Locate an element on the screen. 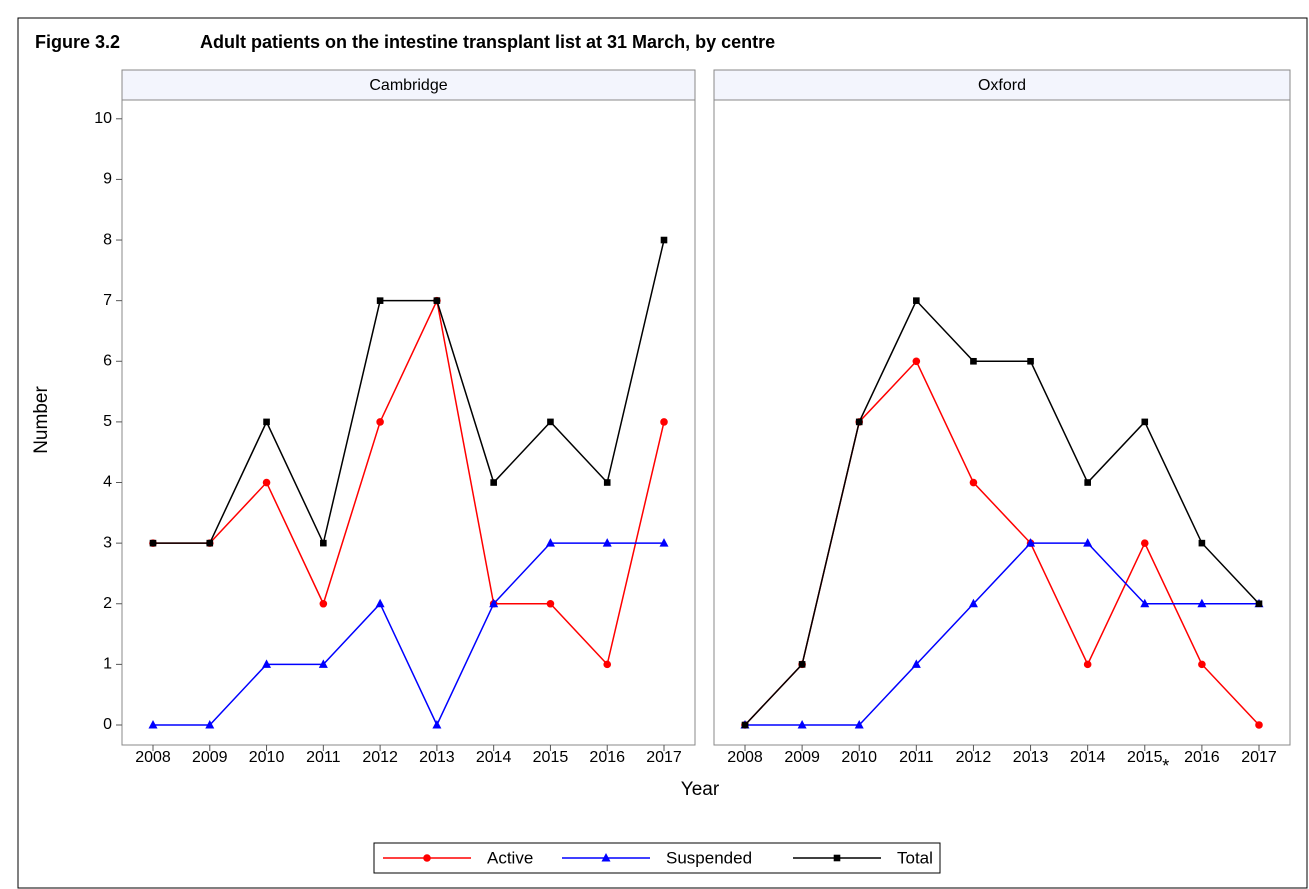  legend-label: Suspended is located at coordinates (709, 857).